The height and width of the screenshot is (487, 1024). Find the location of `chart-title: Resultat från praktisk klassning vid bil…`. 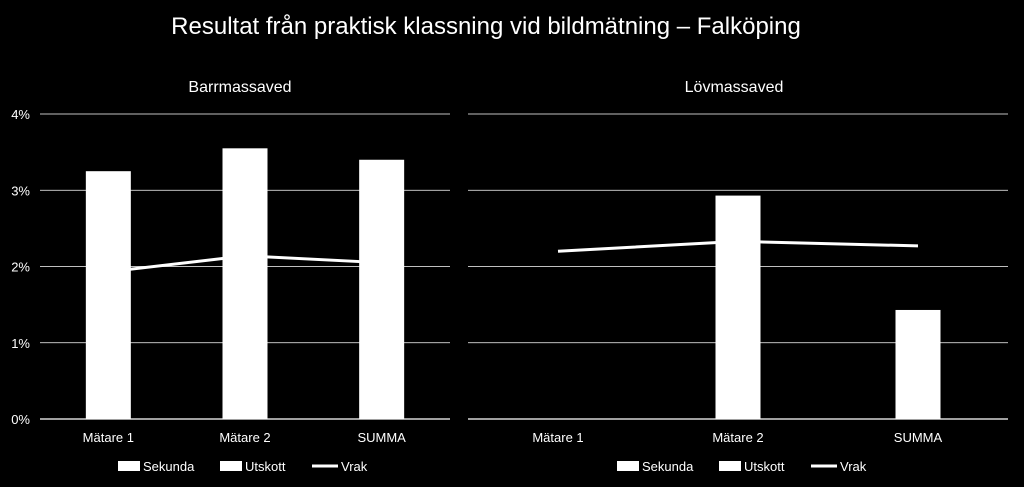

chart-title: Resultat från praktisk klassning vid bil… is located at coordinates (486, 26).